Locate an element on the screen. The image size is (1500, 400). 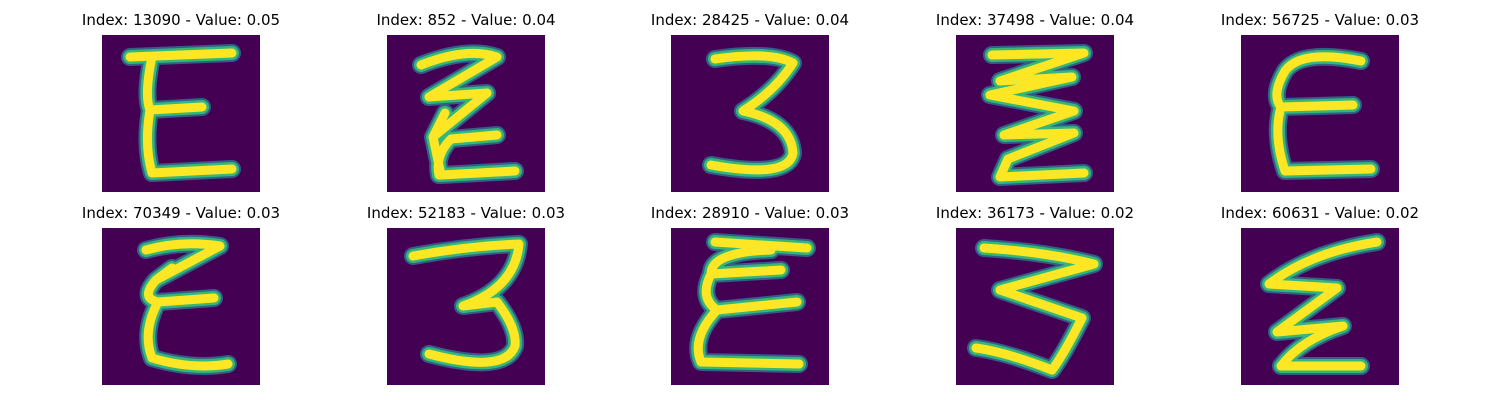
panel-title: Index: 56725 - Value: 0.03 is located at coordinates (1320, 20).